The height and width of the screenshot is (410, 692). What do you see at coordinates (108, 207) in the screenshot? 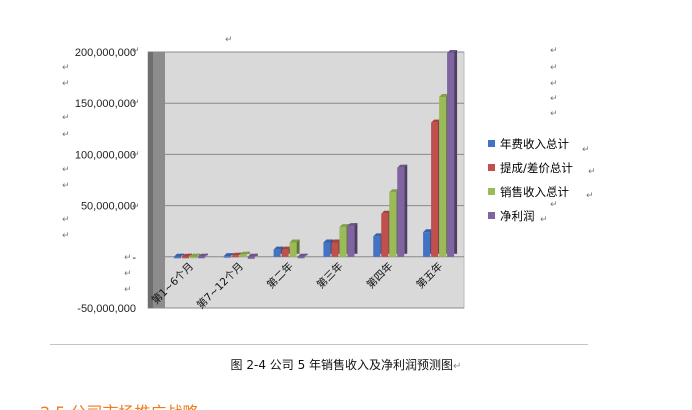
I see `y-tick-label: 50,000,000` at bounding box center [108, 207].